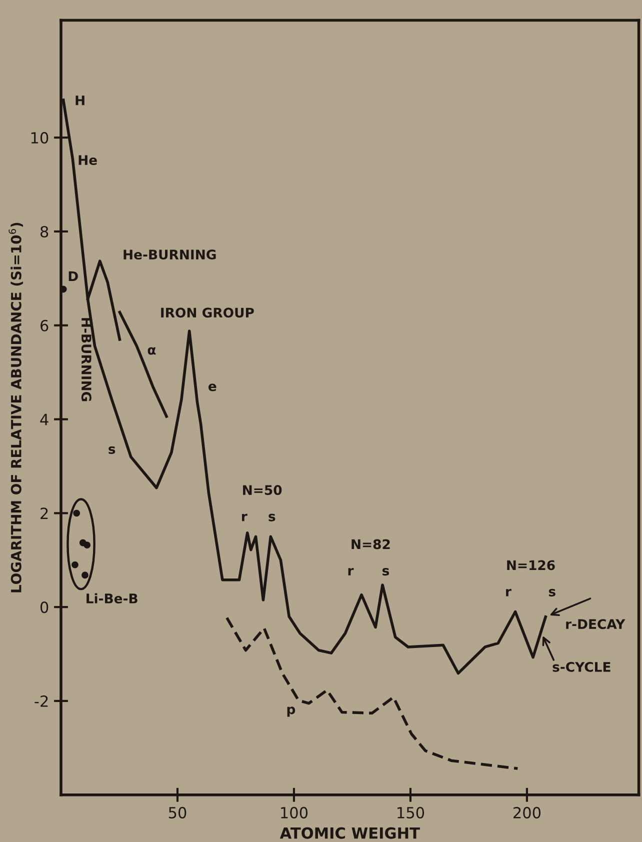 Image resolution: width=642 pixels, height=842 pixels. Describe the element at coordinates (212, 388) in the screenshot. I see `annotation: e` at that location.